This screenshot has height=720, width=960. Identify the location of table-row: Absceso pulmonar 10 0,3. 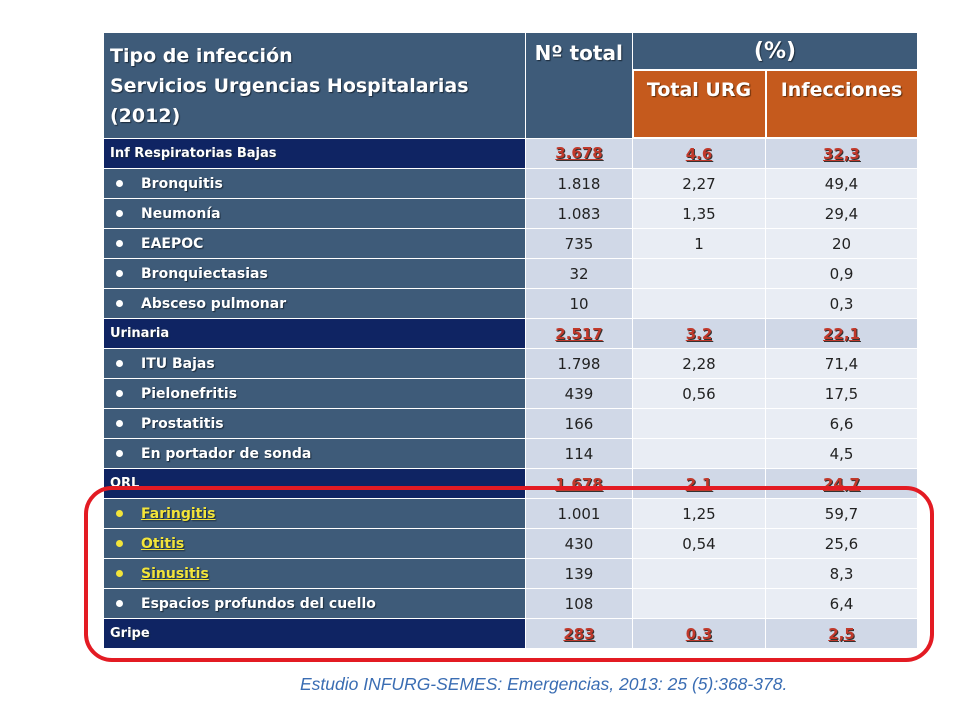
(510, 303).